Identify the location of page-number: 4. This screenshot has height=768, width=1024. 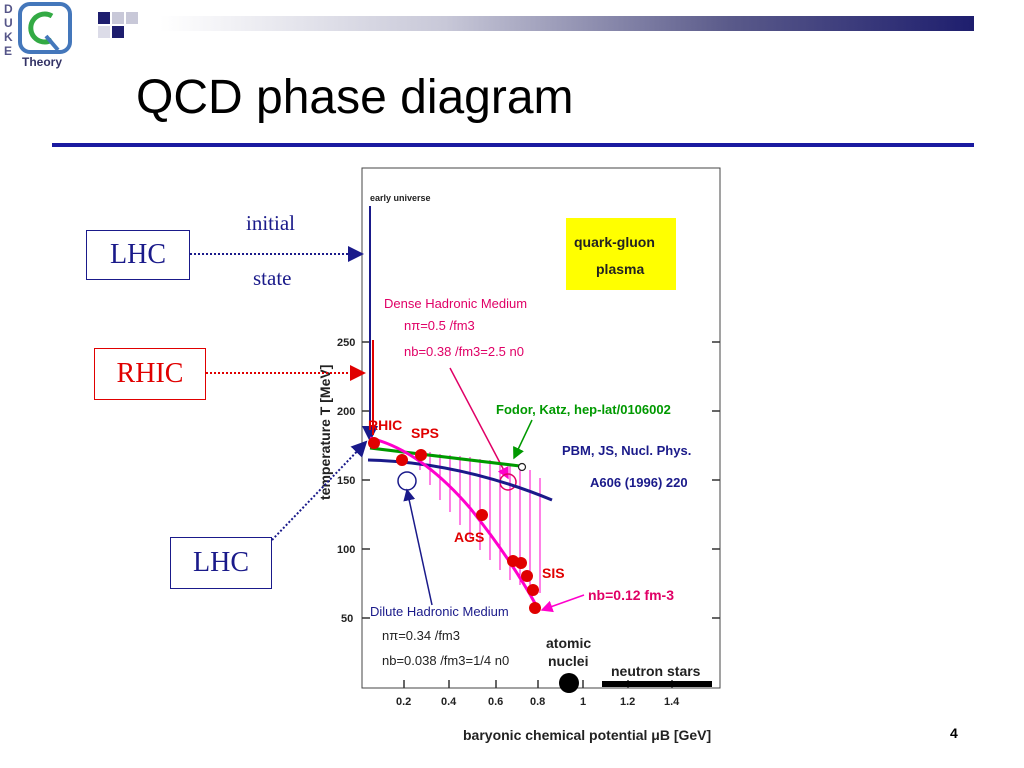
(954, 733).